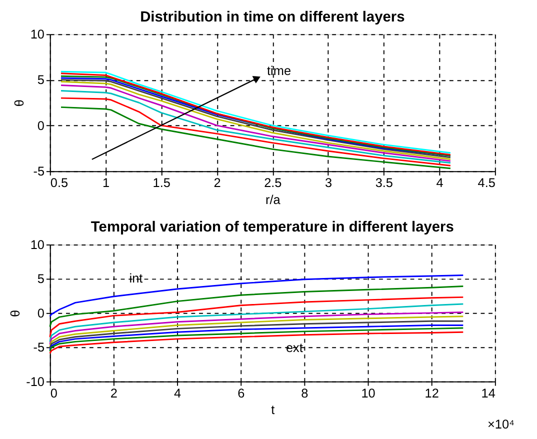 Image resolution: width=537 pixels, height=439 pixels. I want to click on x-tick-label: 4.5, so click(487, 182).